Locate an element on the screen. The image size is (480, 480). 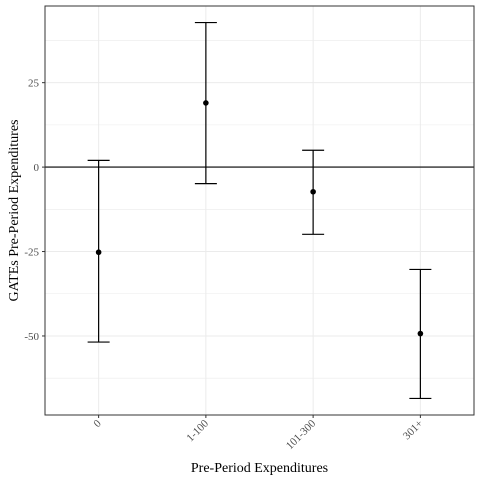
y-axis-title: GATEs Pre-Period Expenditures is located at coordinates (14, 211).